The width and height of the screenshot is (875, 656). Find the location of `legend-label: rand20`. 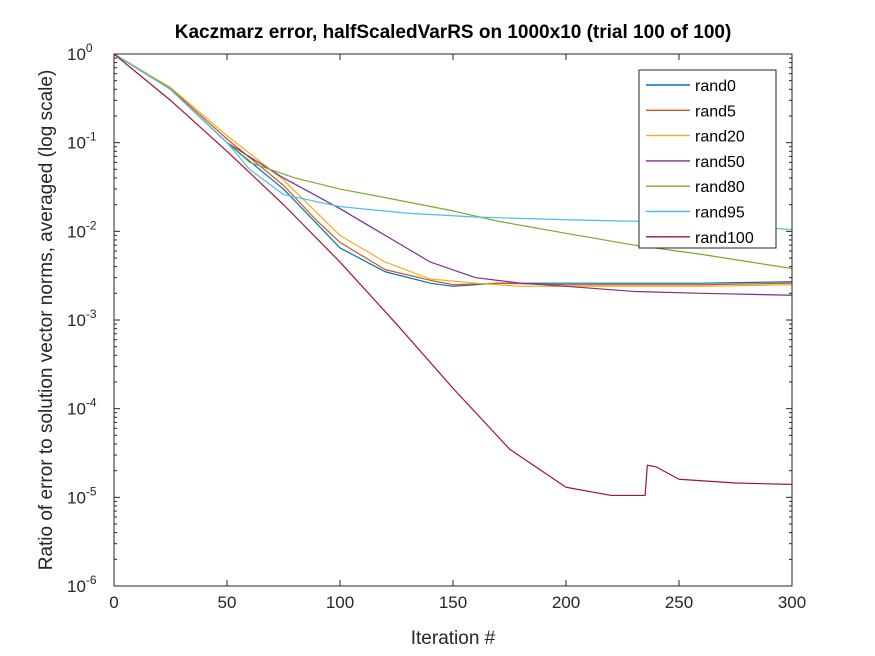

legend-label: rand20 is located at coordinates (720, 137).